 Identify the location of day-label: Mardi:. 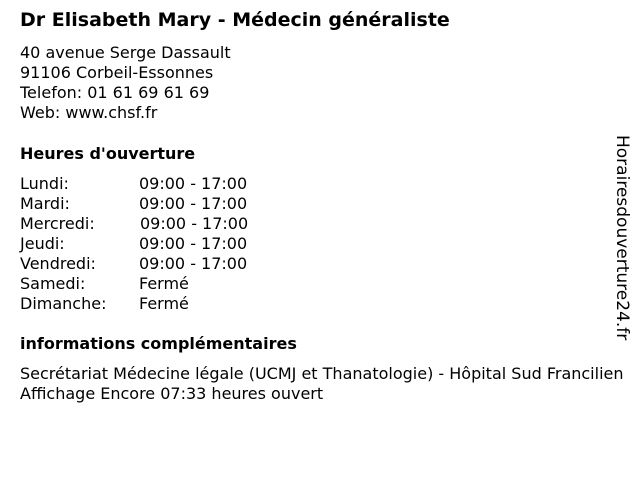
(45, 203).